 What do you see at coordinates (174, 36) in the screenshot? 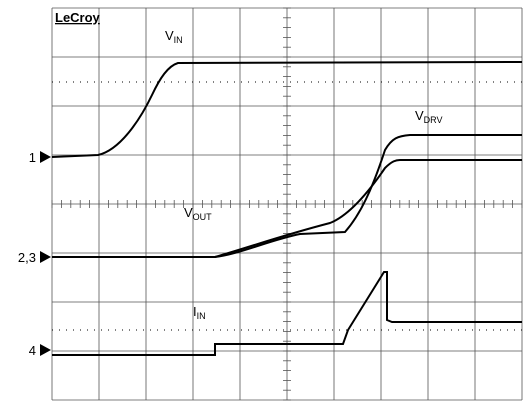
I see `label-vin: VIN` at bounding box center [174, 36].